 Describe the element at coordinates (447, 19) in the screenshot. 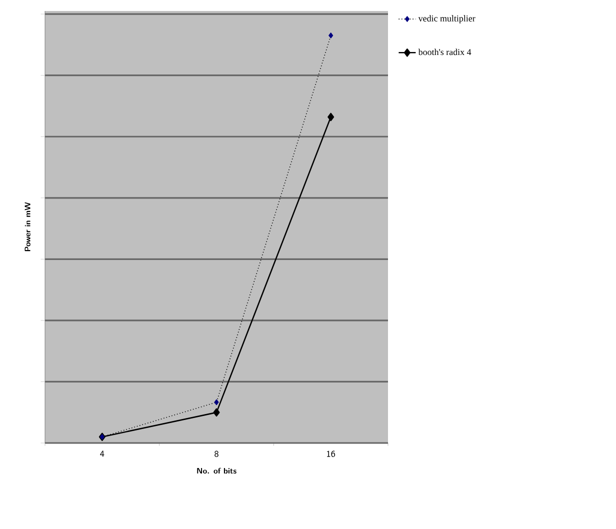

I see `legend-label: vedic multiplier` at that location.